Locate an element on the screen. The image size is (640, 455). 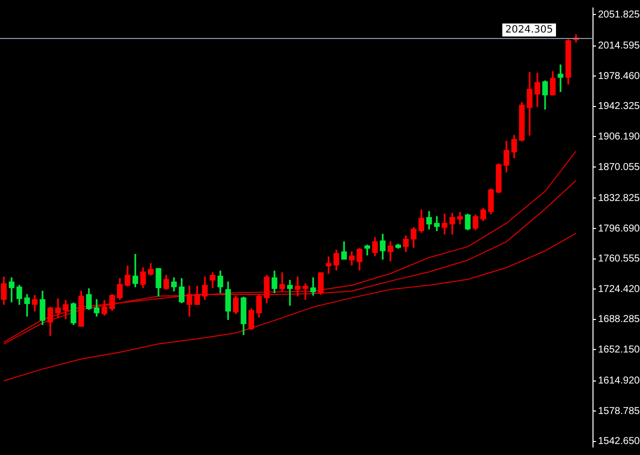
y-tick-label: 1688.285 is located at coordinates (619, 320).